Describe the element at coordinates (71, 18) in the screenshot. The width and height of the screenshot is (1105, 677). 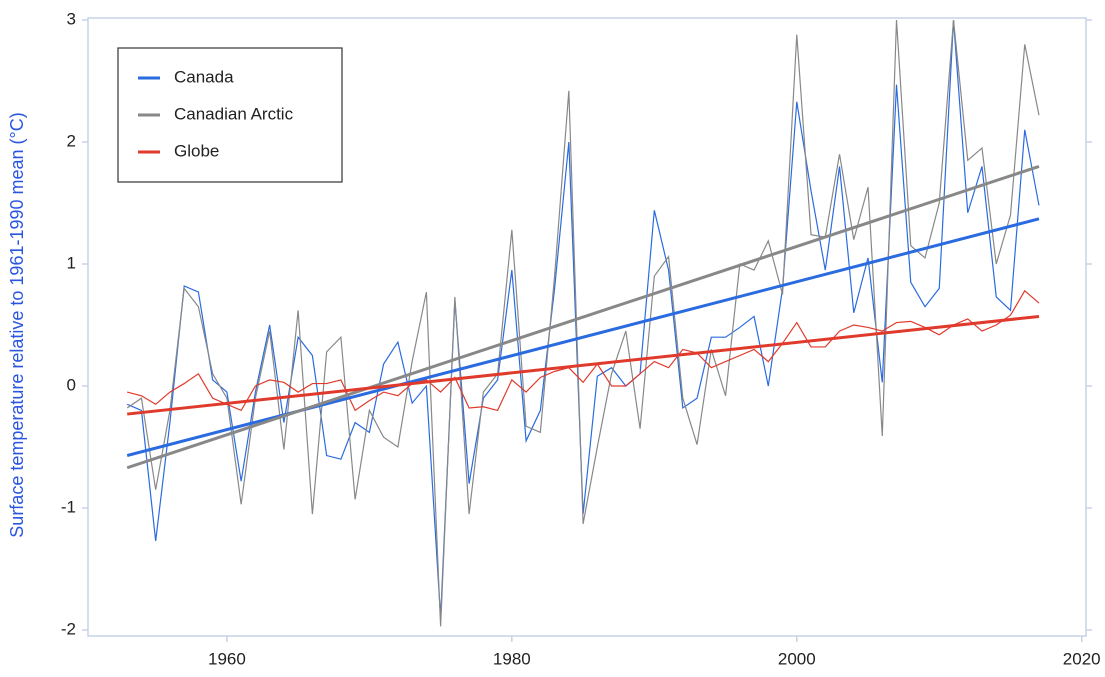
I see `y-tick-label: 3` at that location.